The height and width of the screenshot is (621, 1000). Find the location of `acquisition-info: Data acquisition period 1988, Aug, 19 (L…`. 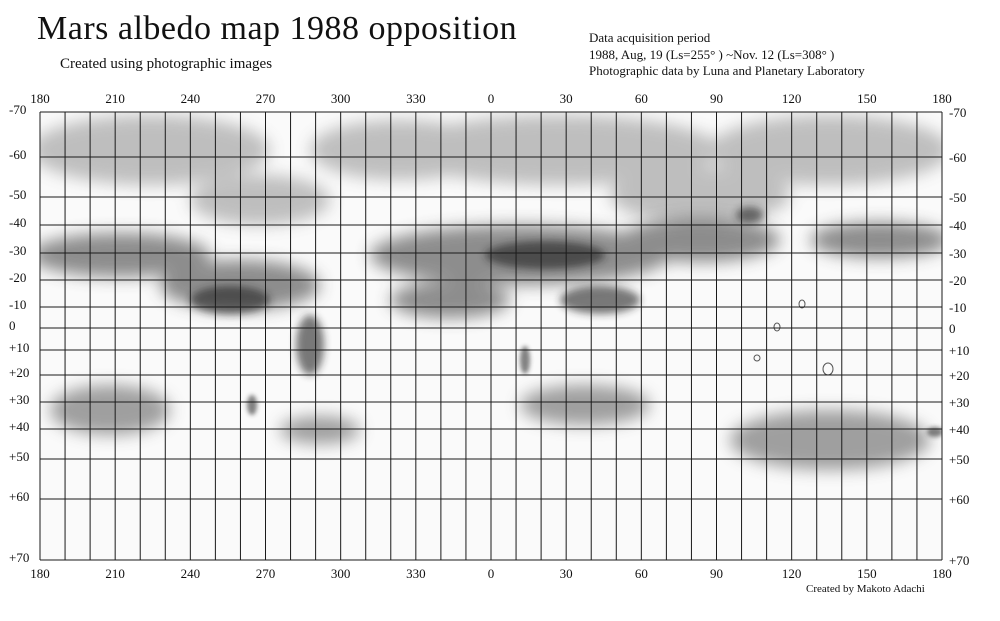

acquisition-info: Data acquisition period 1988, Aug, 19 (L… is located at coordinates (727, 55).